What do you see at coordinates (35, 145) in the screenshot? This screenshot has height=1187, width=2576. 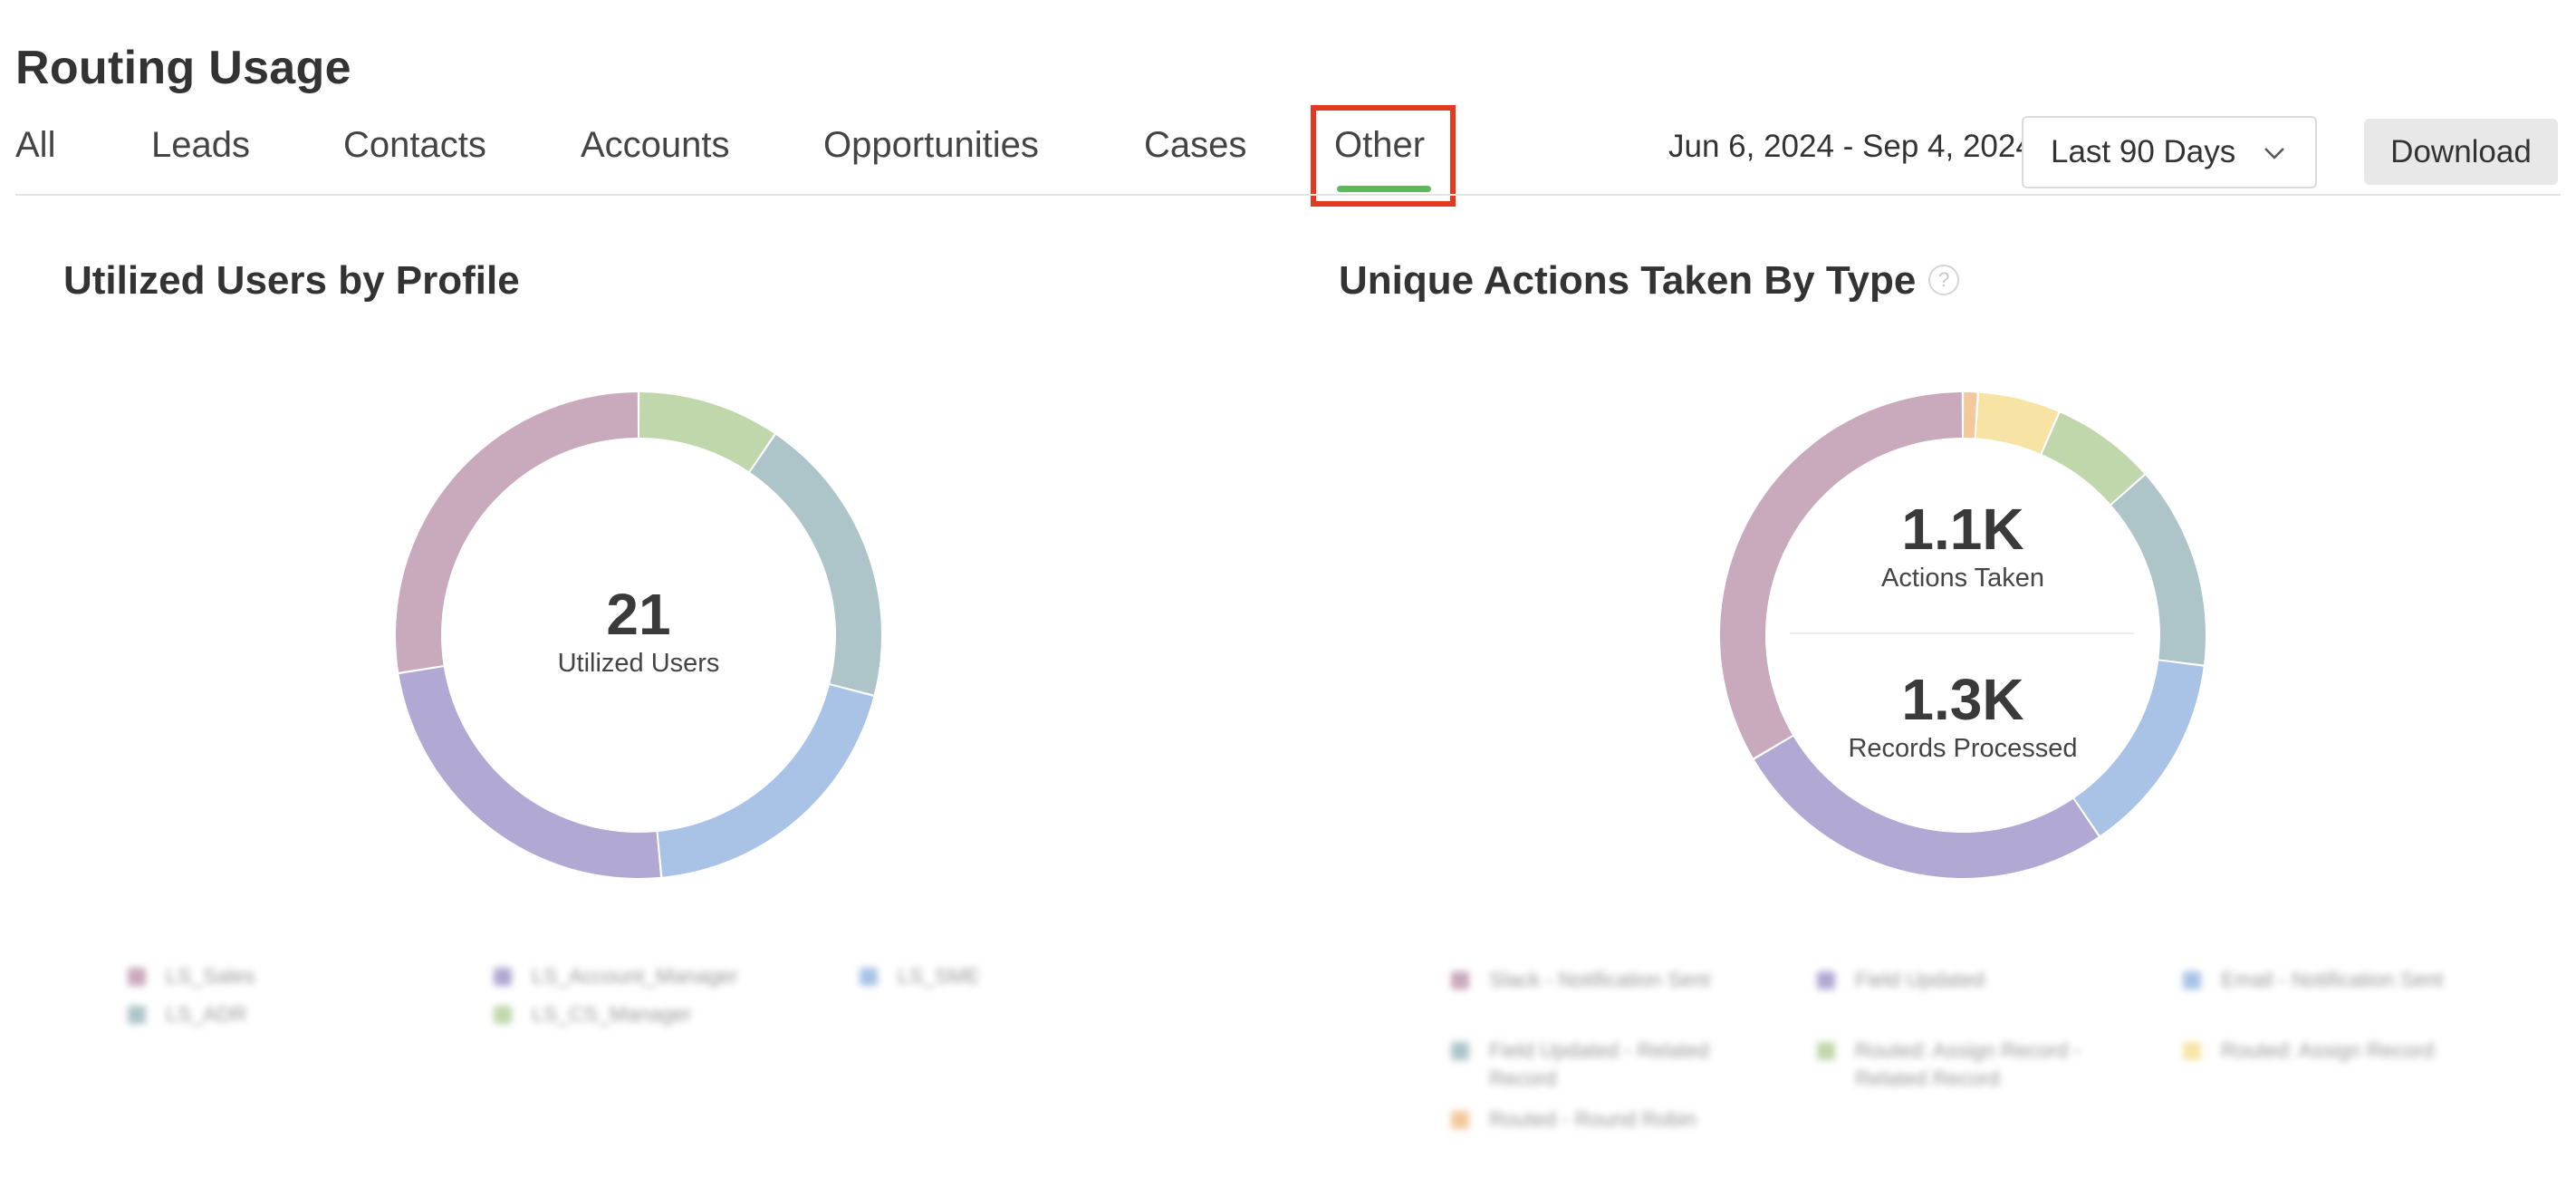 I see `tab-all: All` at bounding box center [35, 145].